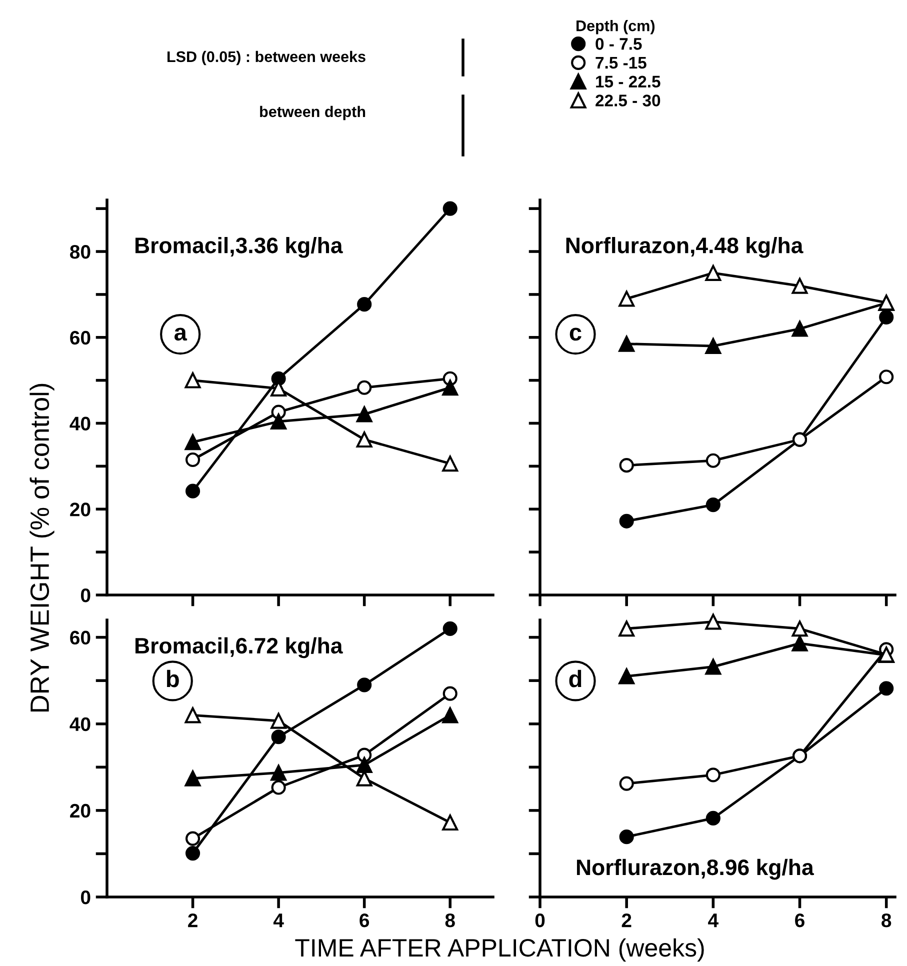 Image resolution: width=907 pixels, height=966 pixels. Describe the element at coordinates (267, 58) in the screenshot. I see `text: LSD (0.05) : between weeks` at that location.